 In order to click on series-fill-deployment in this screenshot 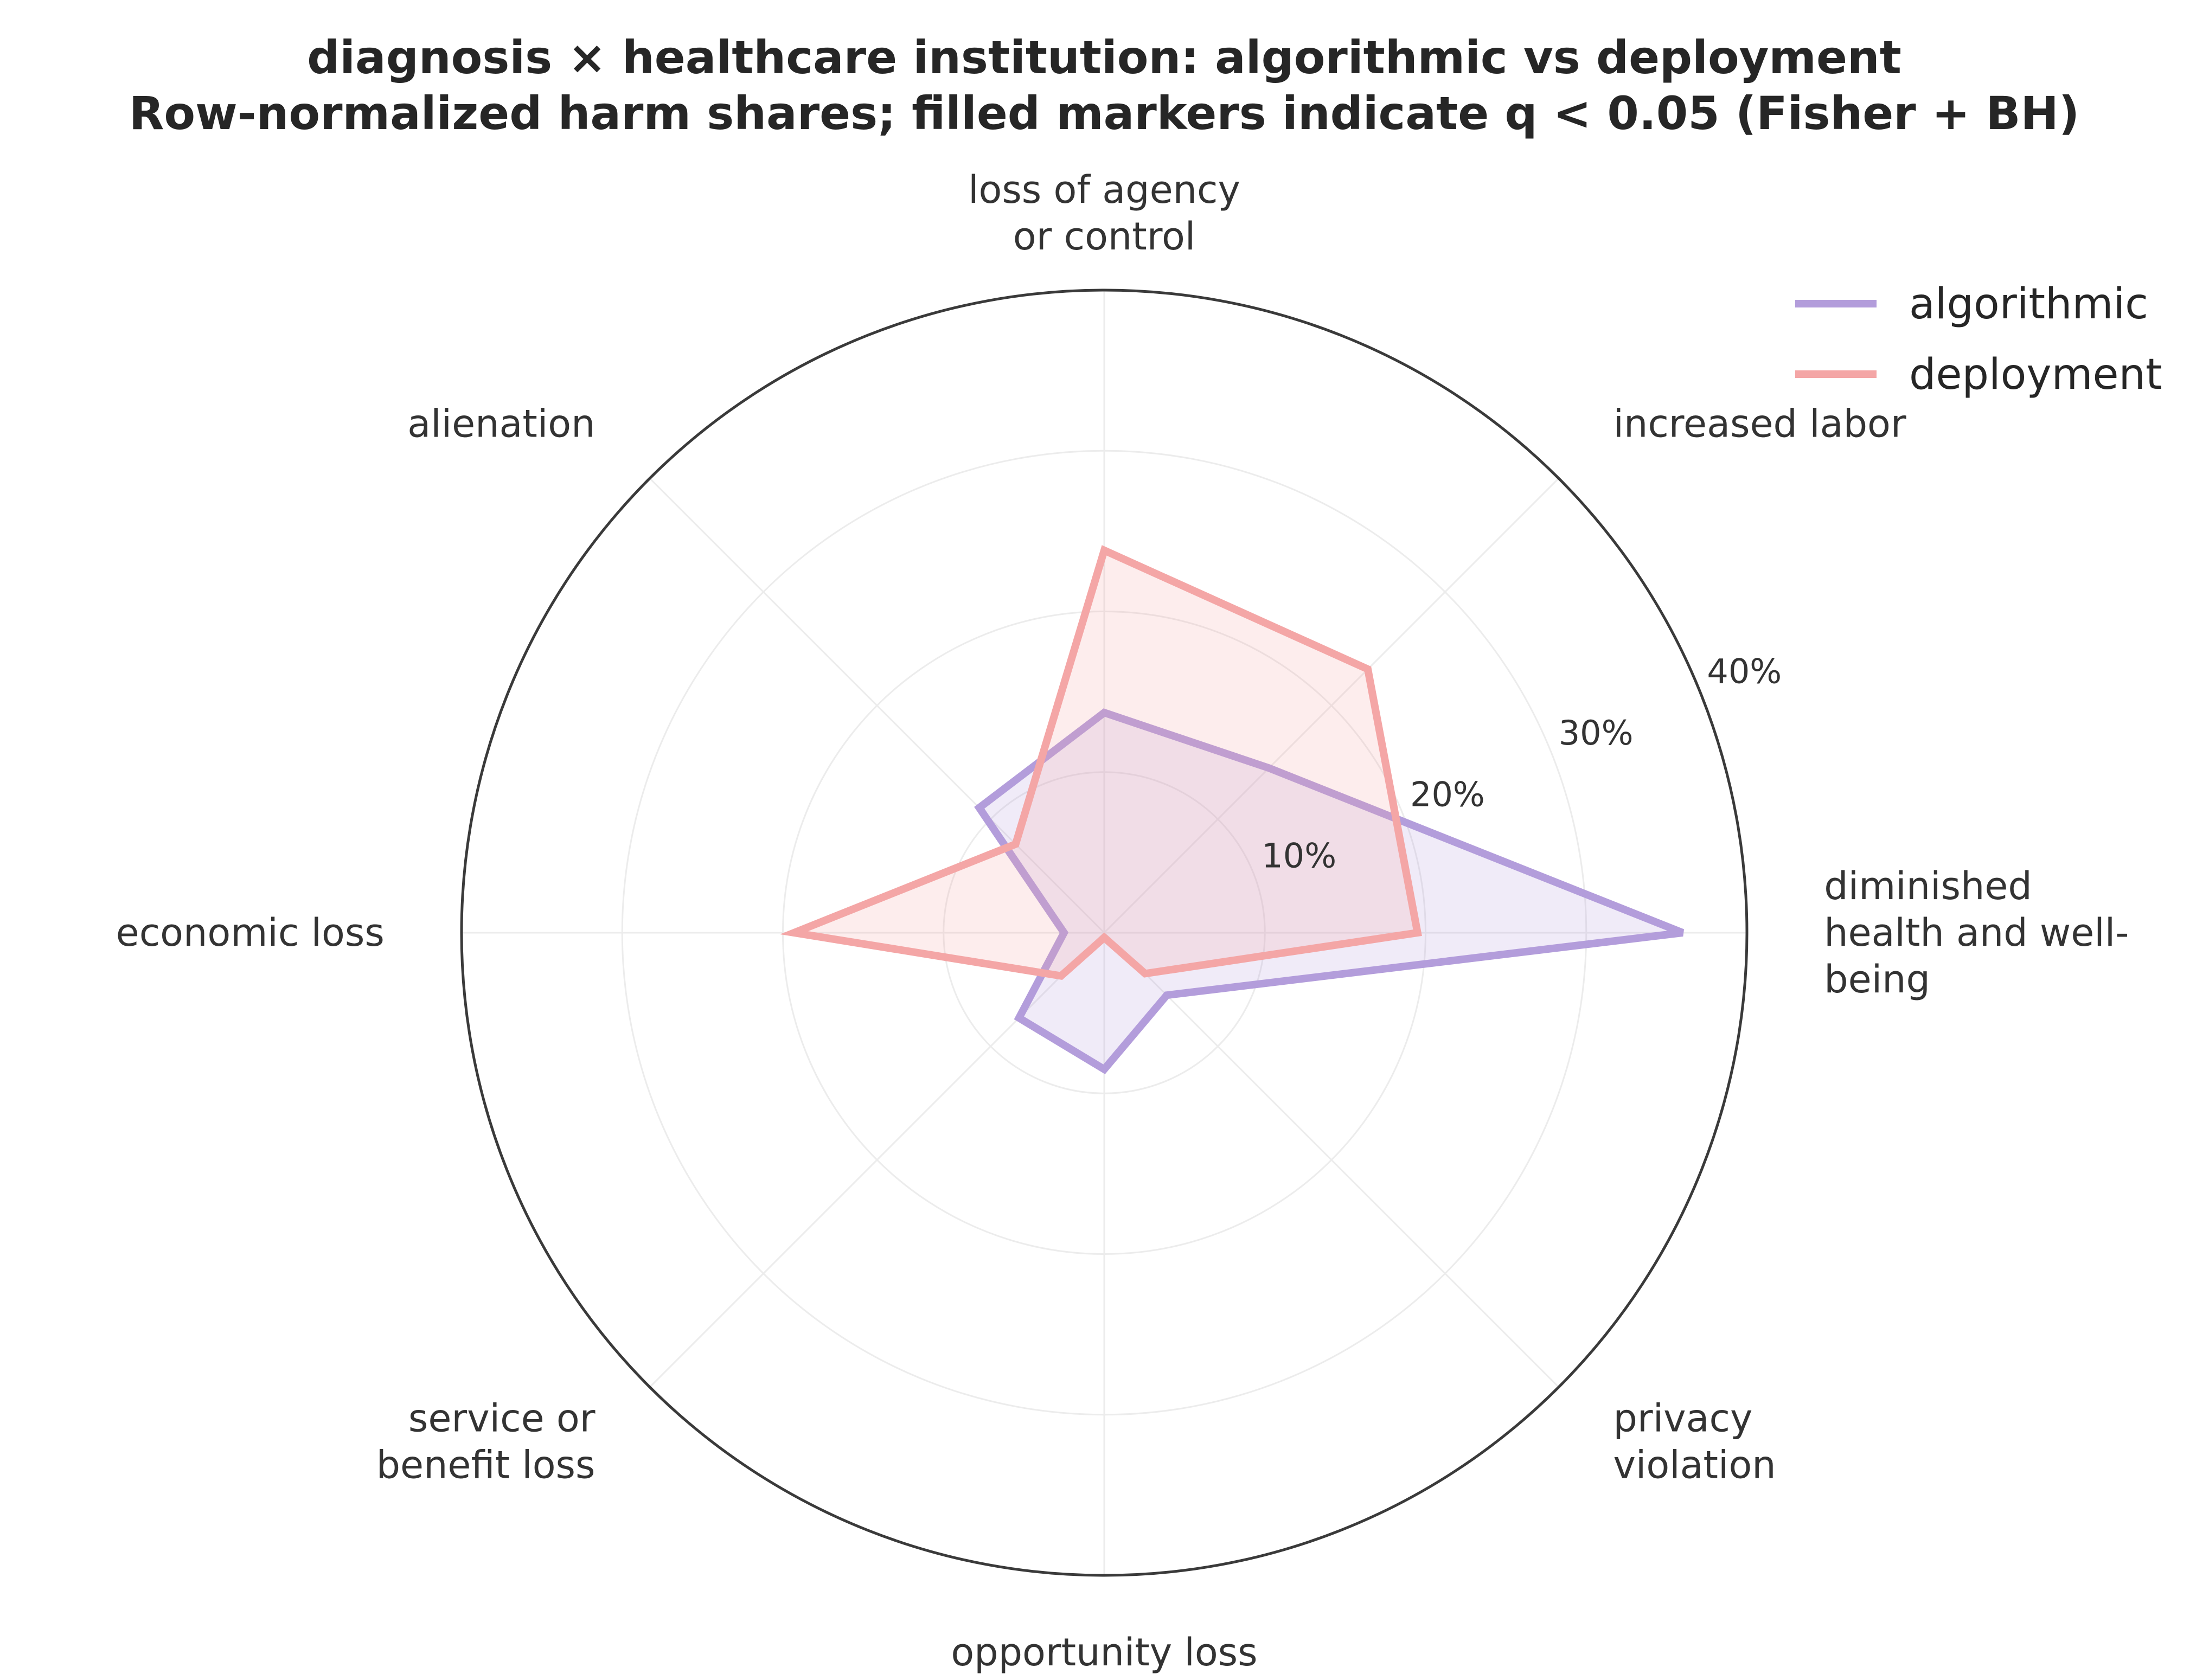, I will do `click(1106, 763)`.